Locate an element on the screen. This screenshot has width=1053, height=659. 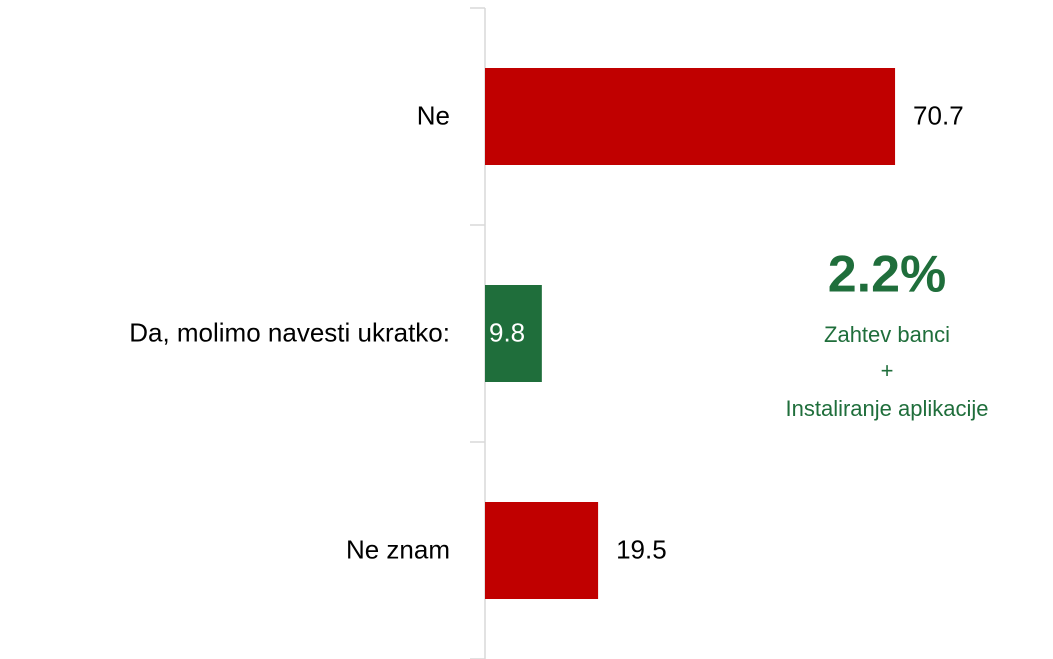
annotation-headline: 2.2% is located at coordinates (887, 275).